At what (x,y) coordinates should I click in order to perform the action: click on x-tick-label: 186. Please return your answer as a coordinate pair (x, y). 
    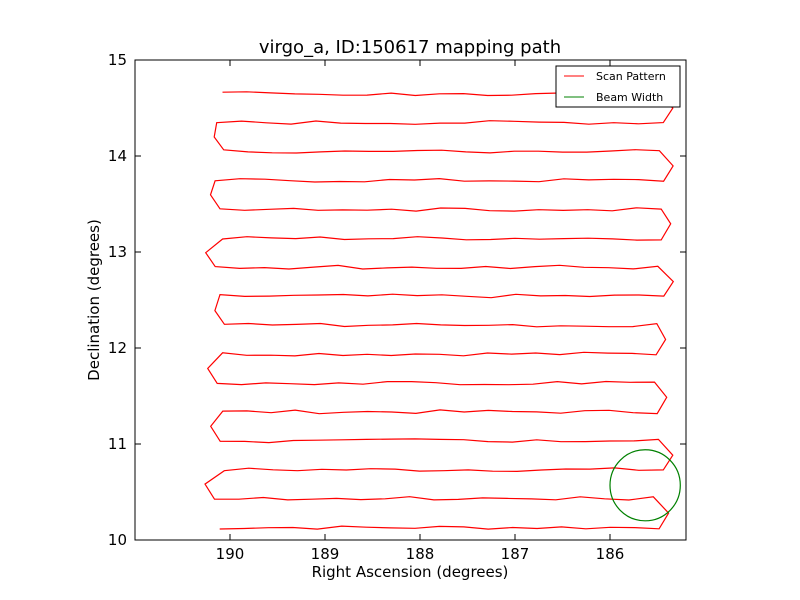
    Looking at the image, I should click on (610, 554).